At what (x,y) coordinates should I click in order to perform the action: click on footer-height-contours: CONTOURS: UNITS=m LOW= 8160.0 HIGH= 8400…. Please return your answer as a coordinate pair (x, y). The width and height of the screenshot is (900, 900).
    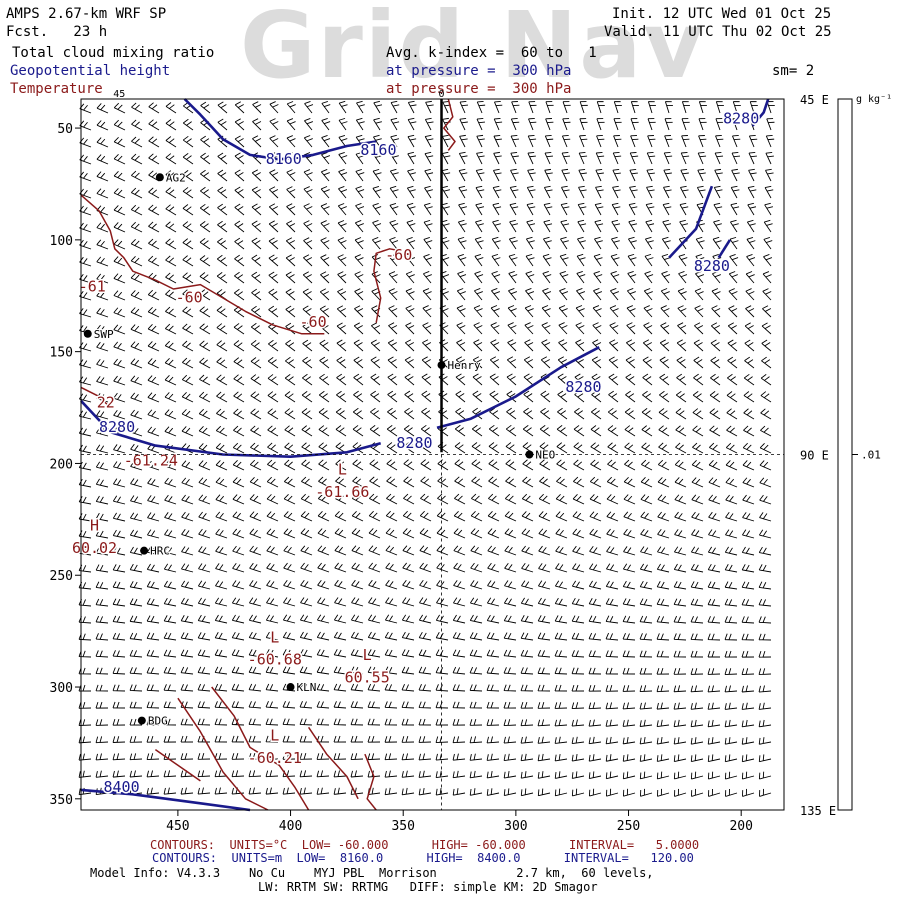
    Looking at the image, I should click on (423, 858).